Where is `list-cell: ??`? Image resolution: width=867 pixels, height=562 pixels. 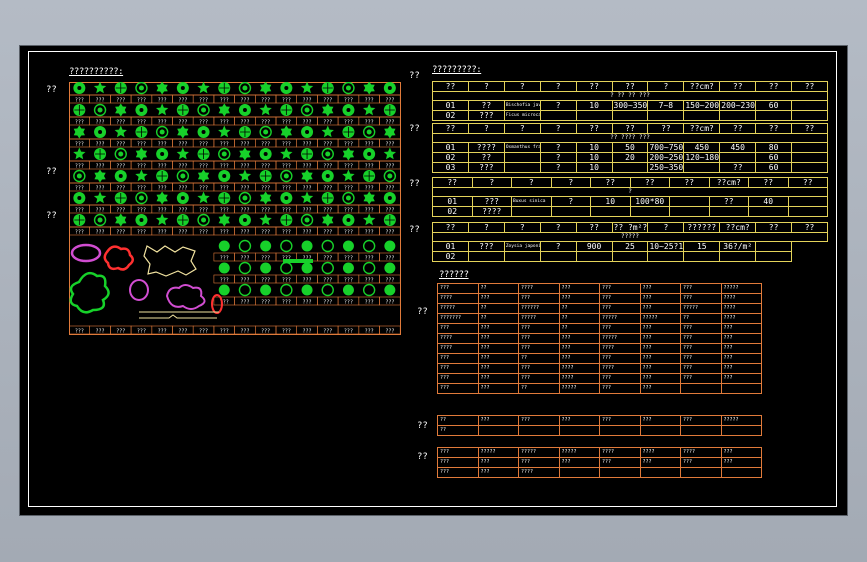 list-cell: ?? is located at coordinates (498, 288).